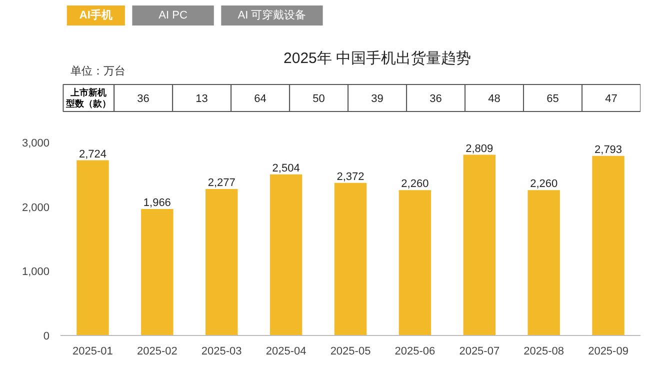  Describe the element at coordinates (415, 352) in the screenshot. I see `x-tick-label: 2025-06` at that location.